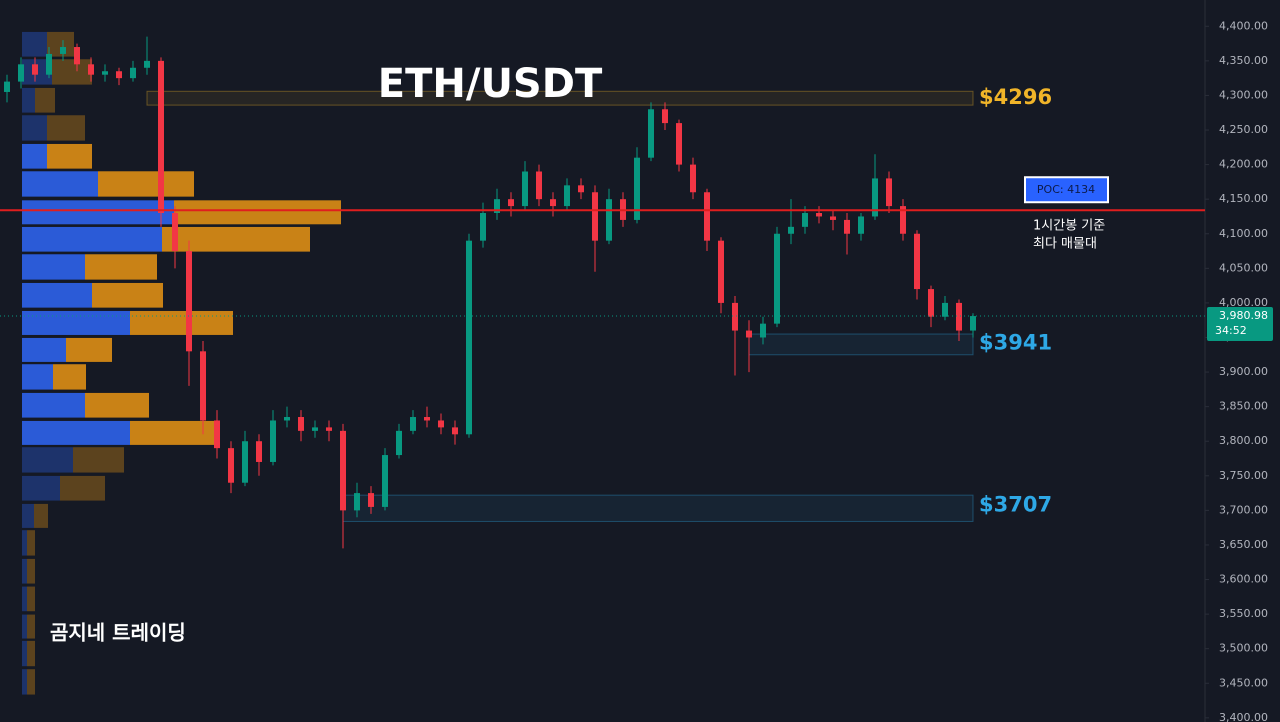  Describe the element at coordinates (1243, 94) in the screenshot. I see `y-tick-label: 4,300.00` at that location.